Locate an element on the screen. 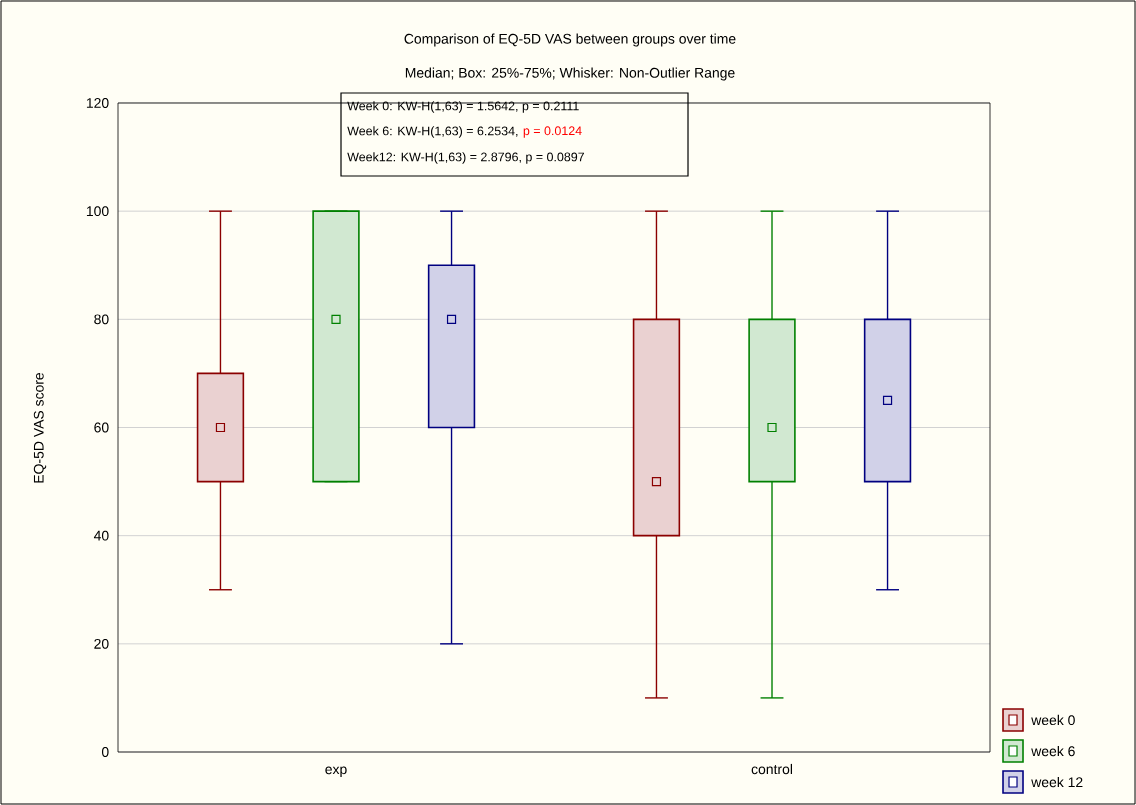 Image resolution: width=1136 pixels, height=805 pixels. x-tick-label: control is located at coordinates (772, 769).